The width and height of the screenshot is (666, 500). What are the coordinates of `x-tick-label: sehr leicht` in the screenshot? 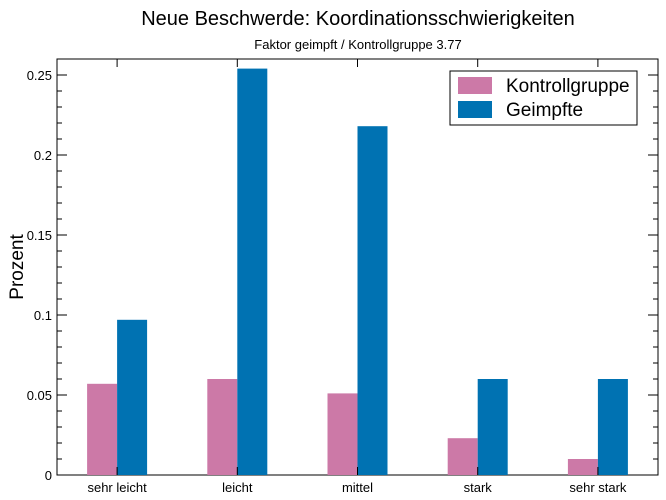 It's located at (117, 487).